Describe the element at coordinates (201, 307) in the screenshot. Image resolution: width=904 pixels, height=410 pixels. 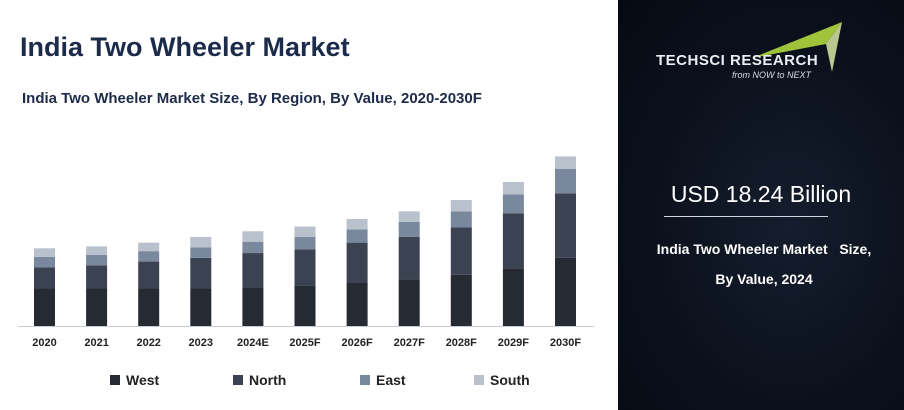
I see `bar-west-2023` at that location.